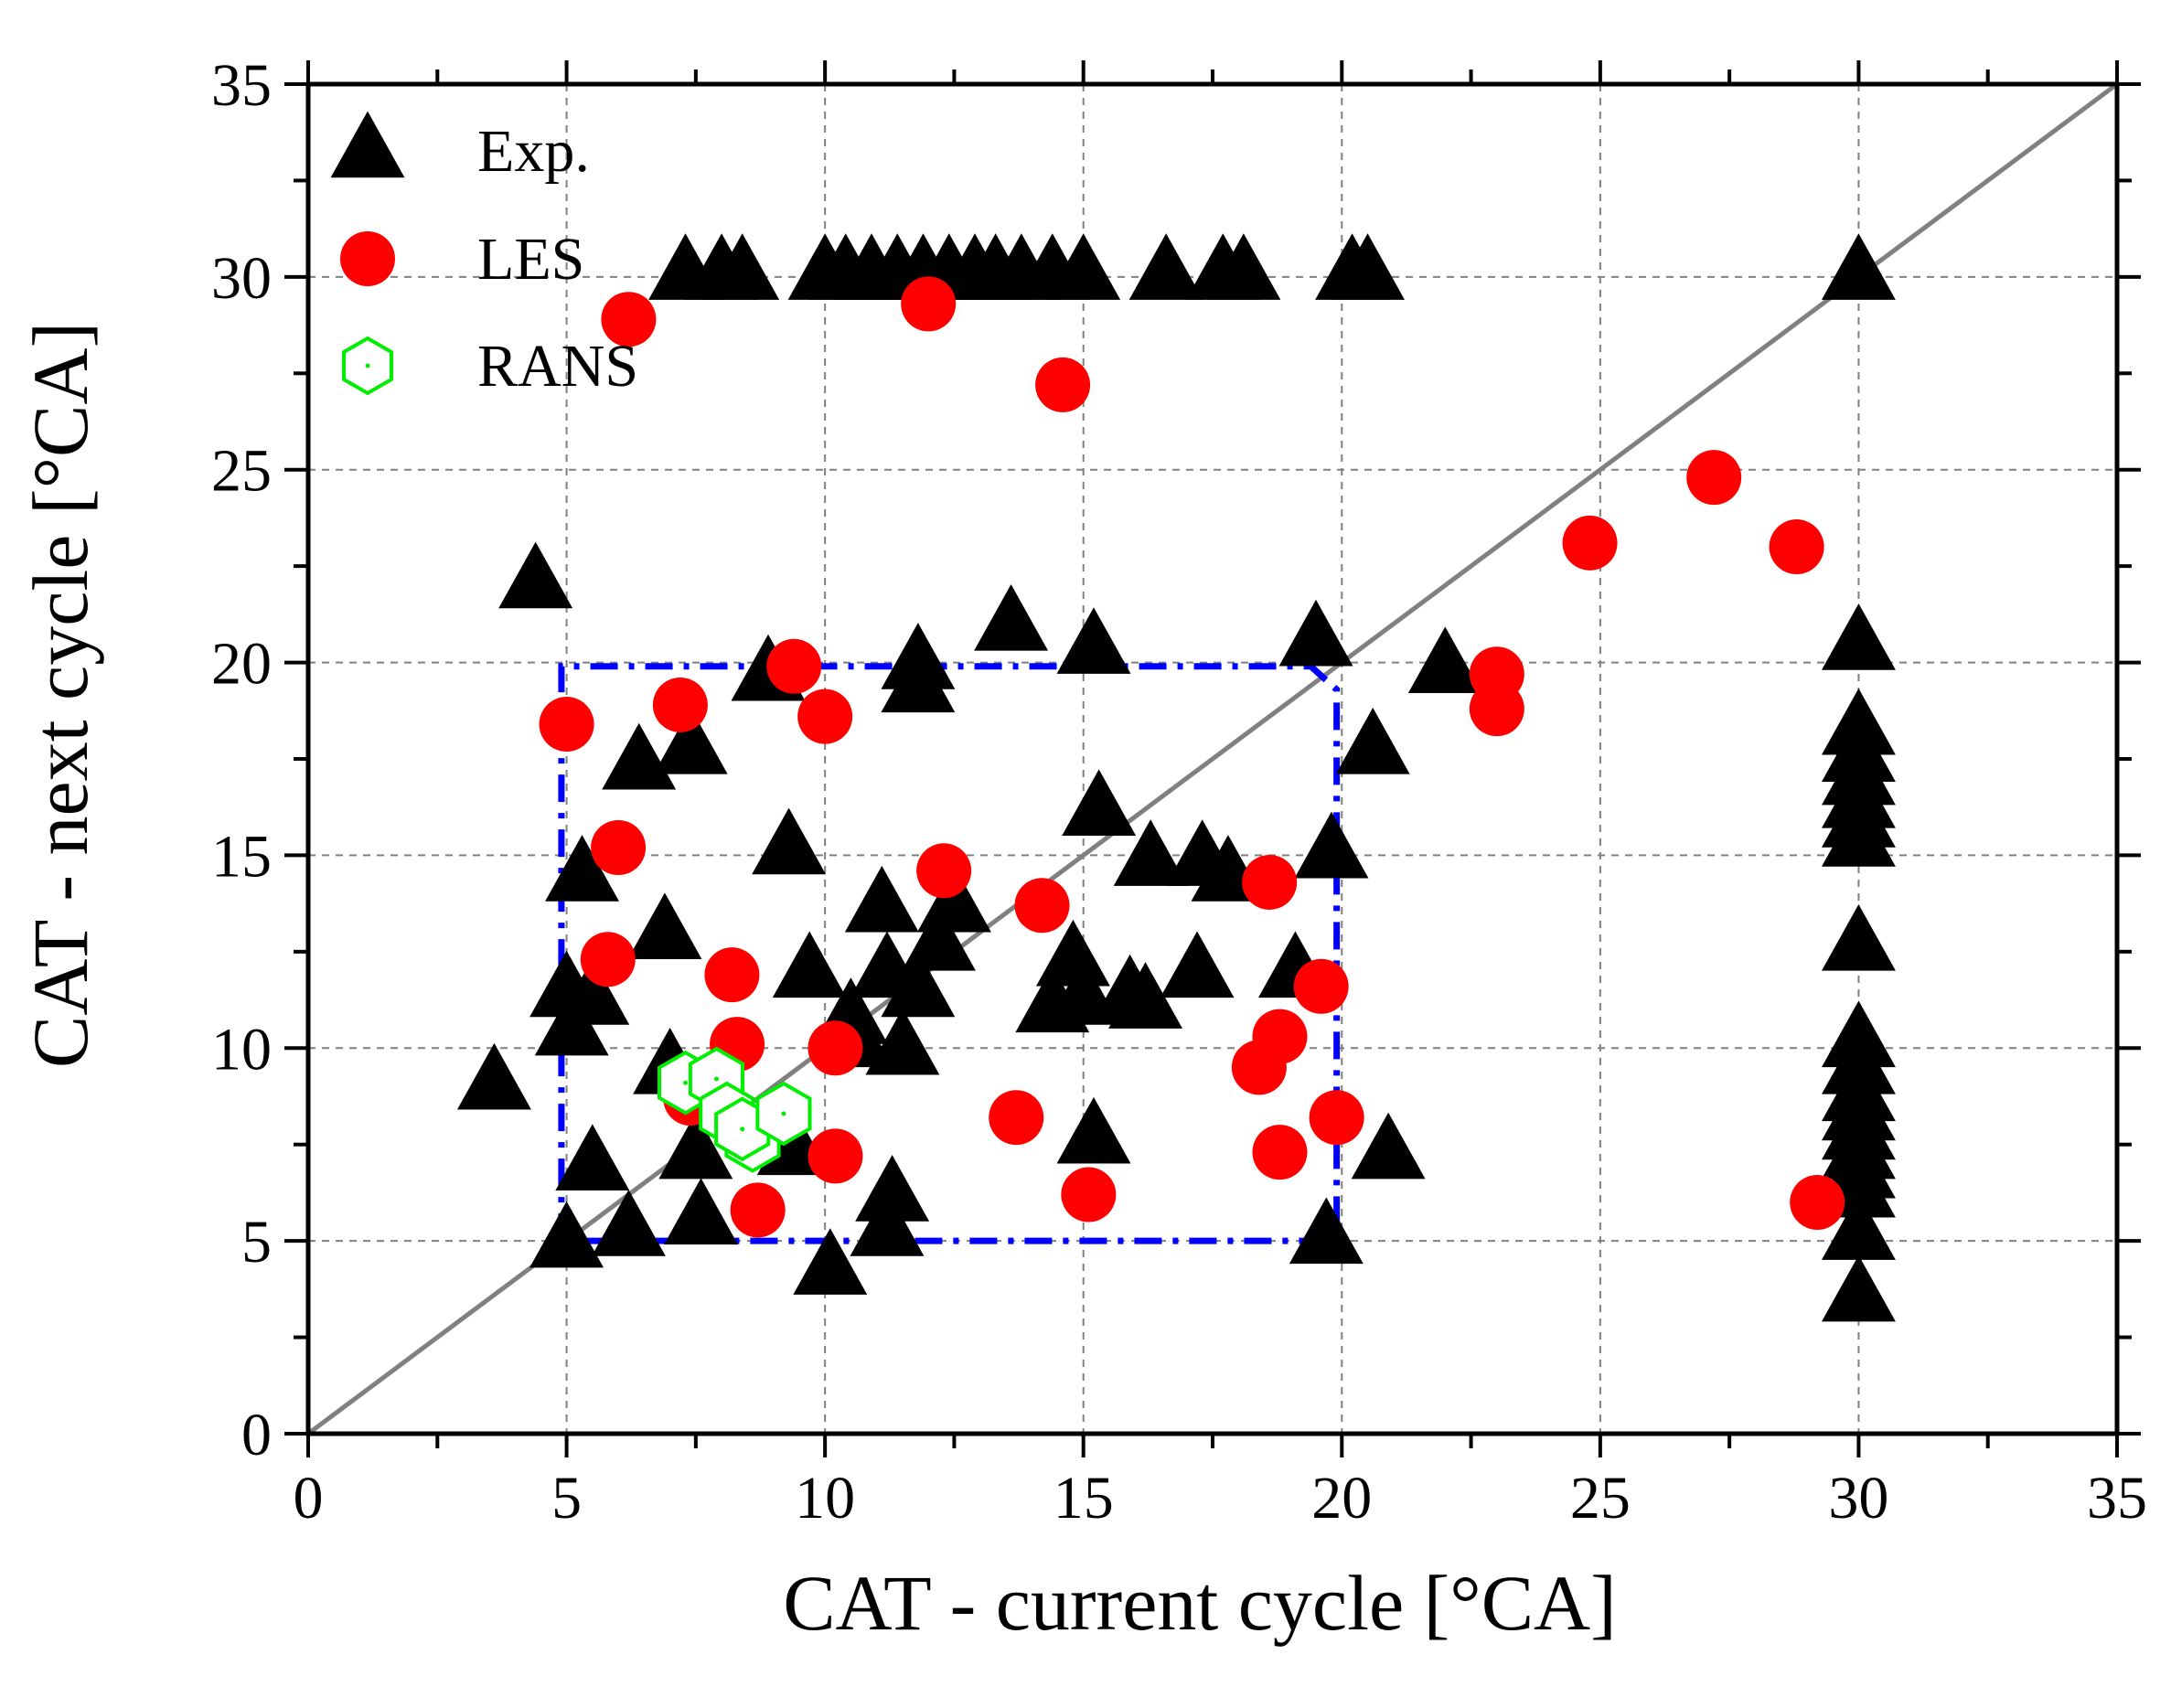 This screenshot has width=2171, height=1708. Describe the element at coordinates (460, 148) in the screenshot. I see `legend-item-exp: Exp.` at that location.